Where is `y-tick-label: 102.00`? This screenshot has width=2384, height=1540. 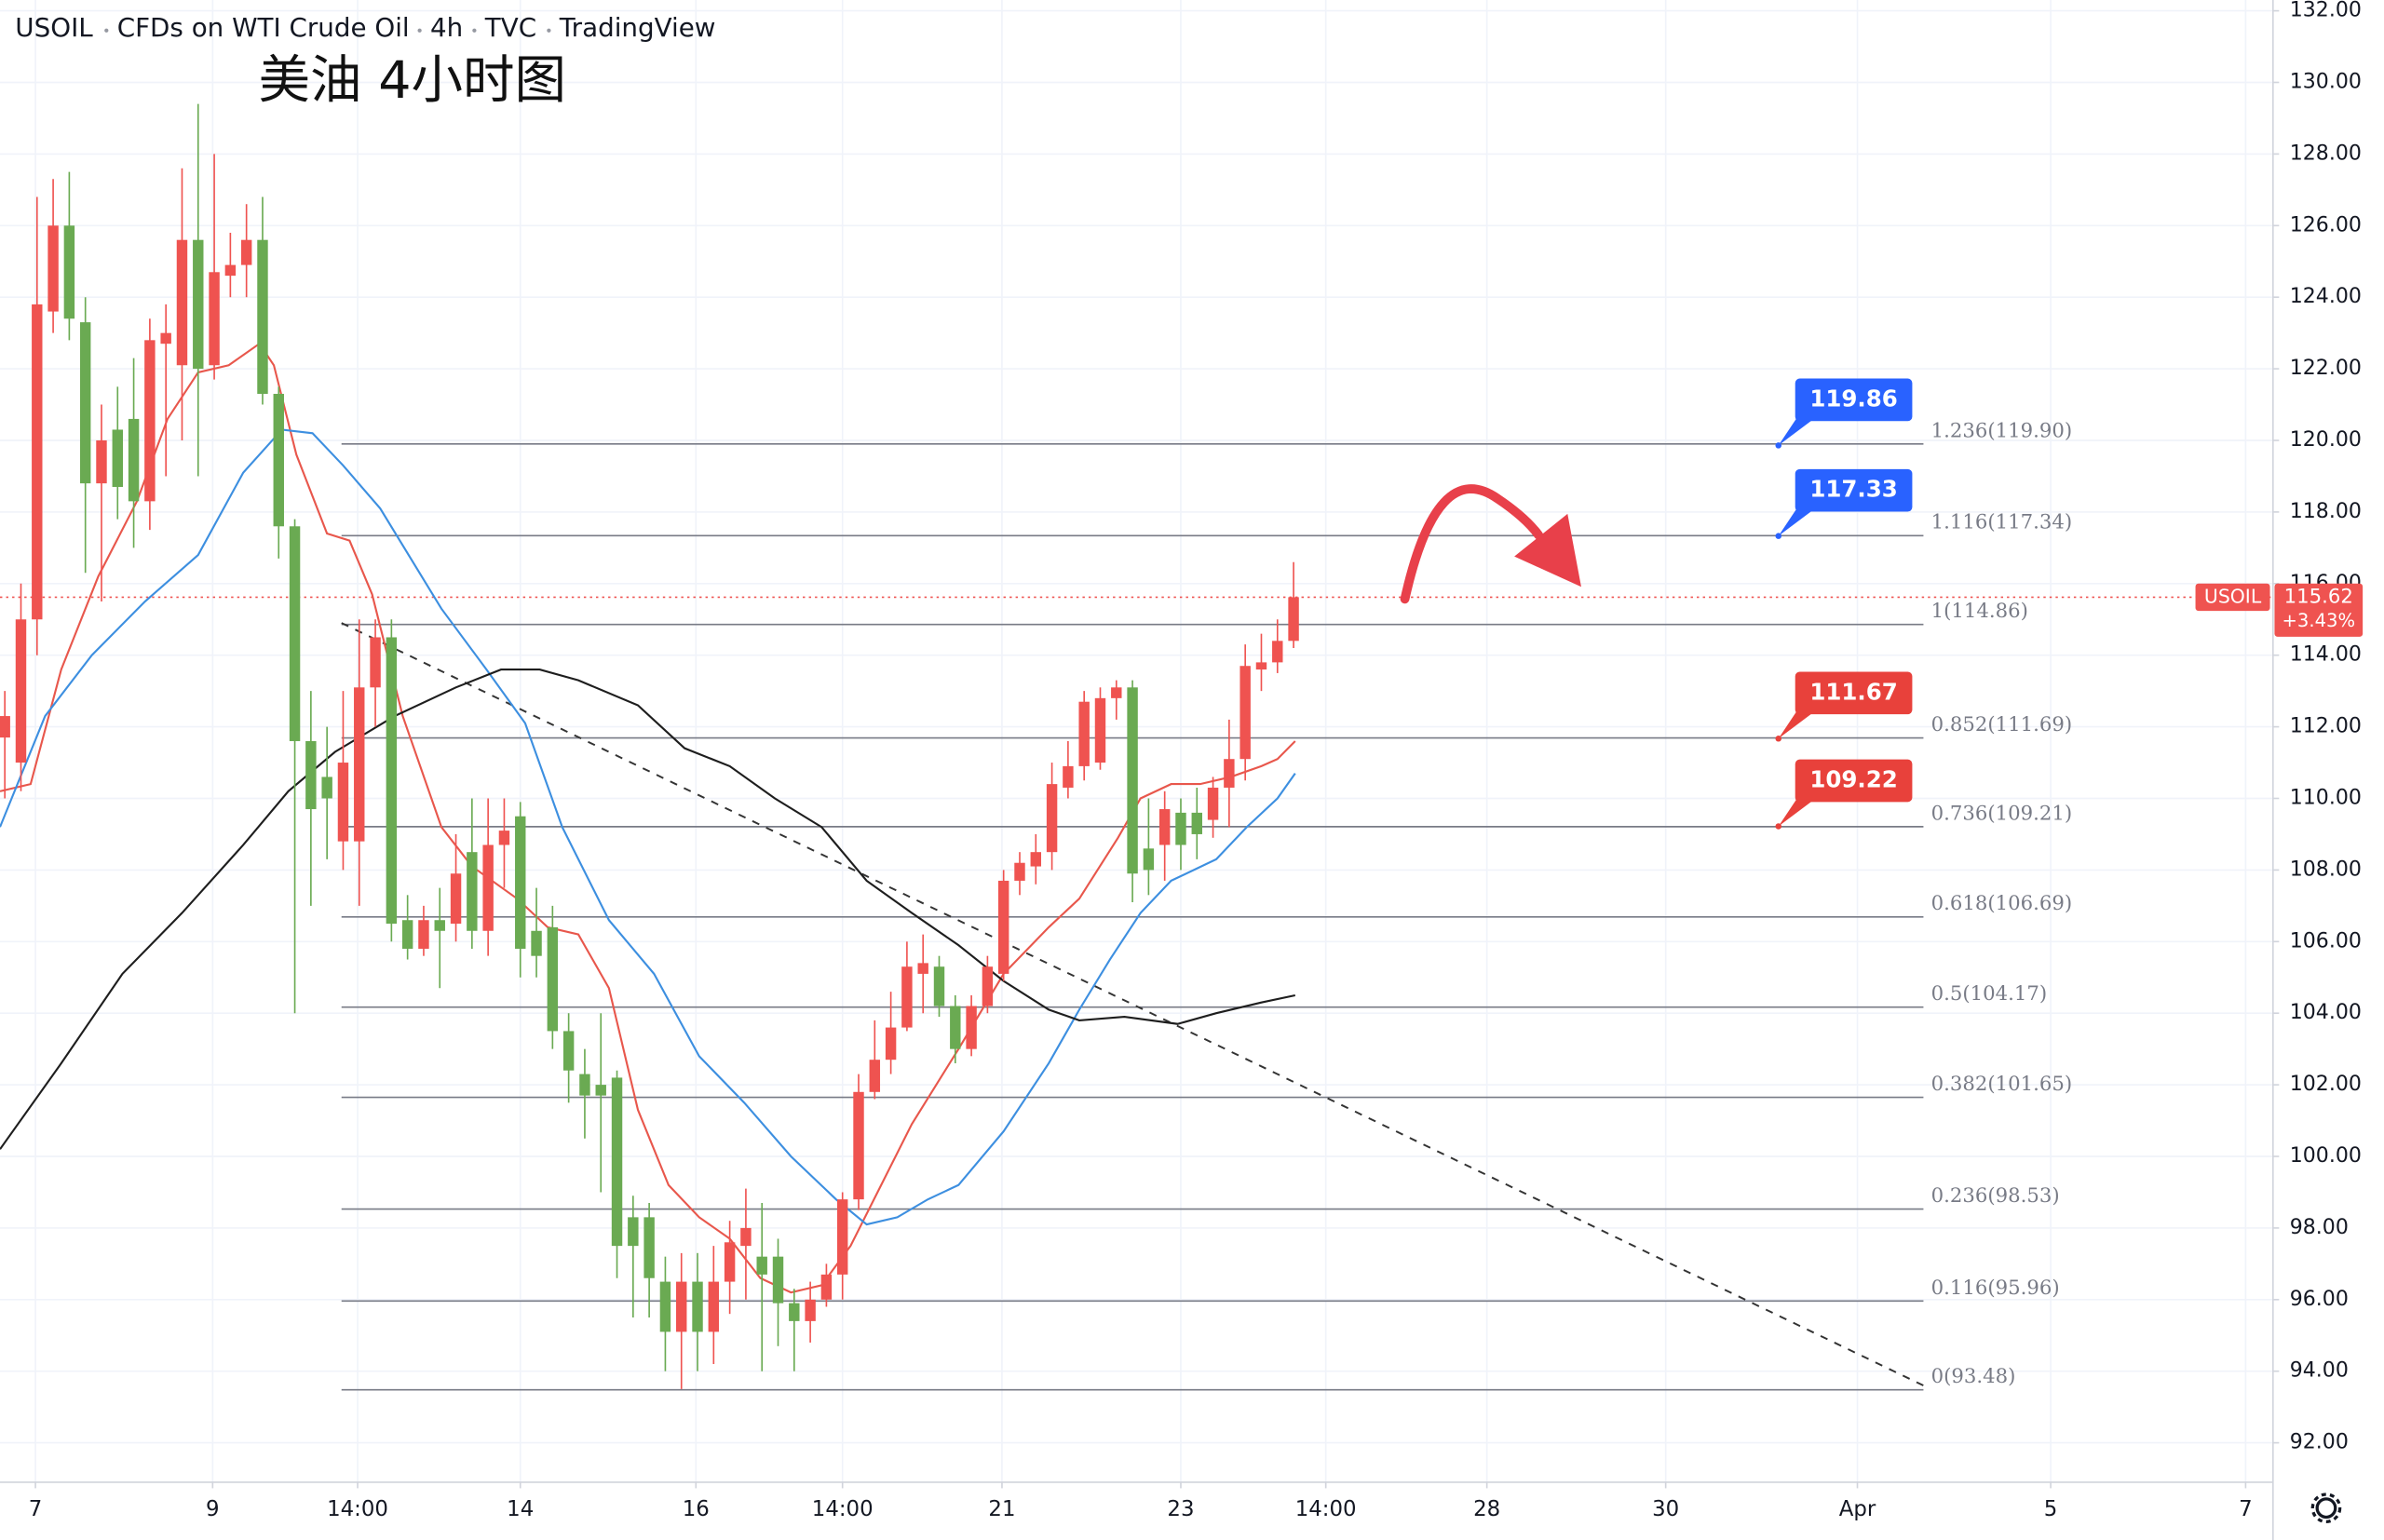
y-tick-label: 102.00 is located at coordinates (2326, 1085).